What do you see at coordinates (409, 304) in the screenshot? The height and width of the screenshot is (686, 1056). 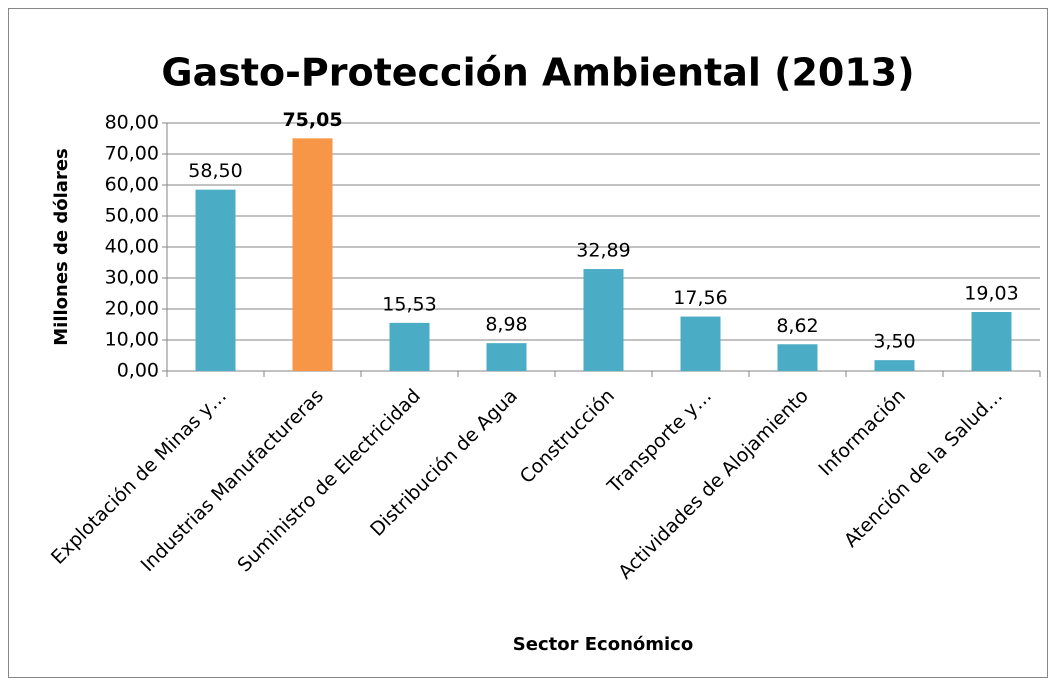 I see `value-label: 15,53` at bounding box center [409, 304].